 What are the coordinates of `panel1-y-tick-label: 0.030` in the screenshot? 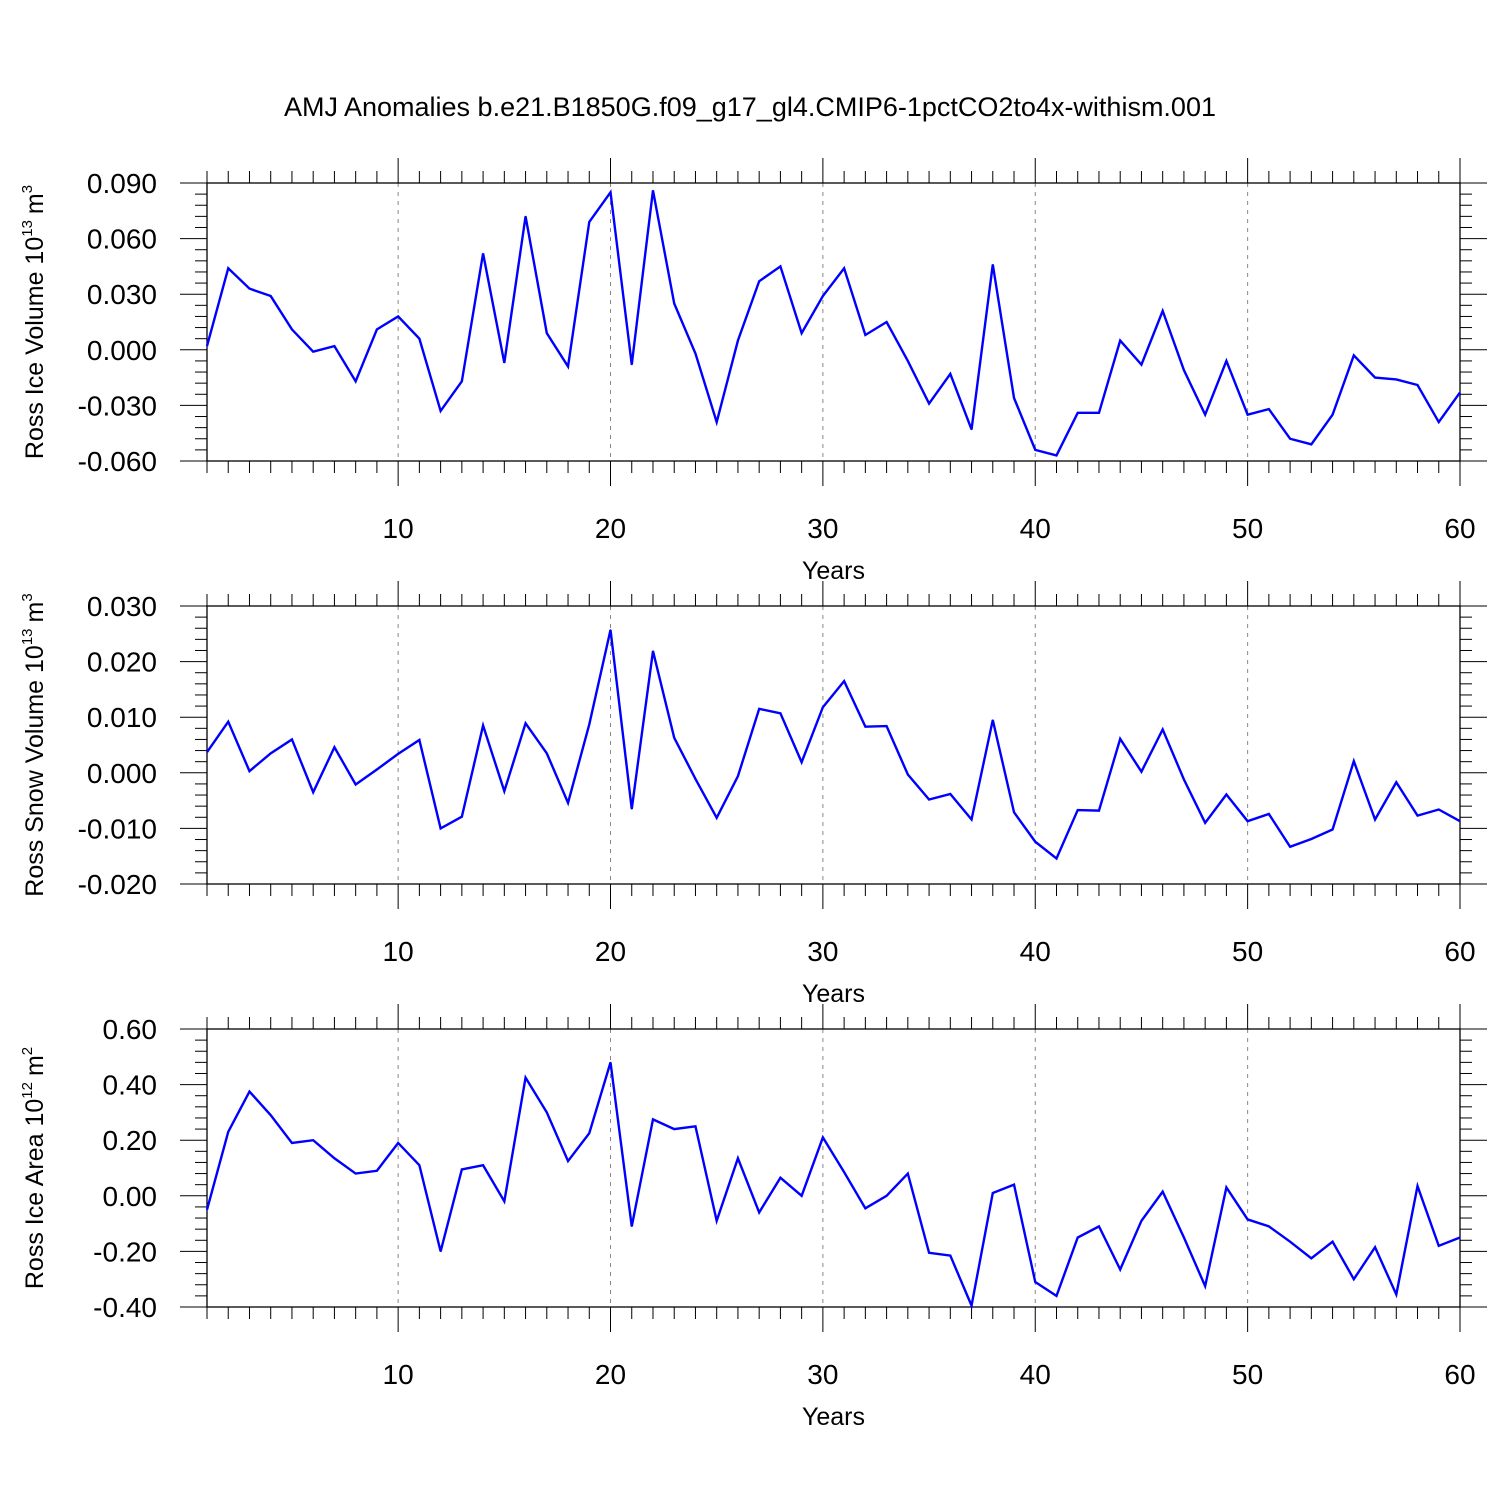 It's located at (122, 294).